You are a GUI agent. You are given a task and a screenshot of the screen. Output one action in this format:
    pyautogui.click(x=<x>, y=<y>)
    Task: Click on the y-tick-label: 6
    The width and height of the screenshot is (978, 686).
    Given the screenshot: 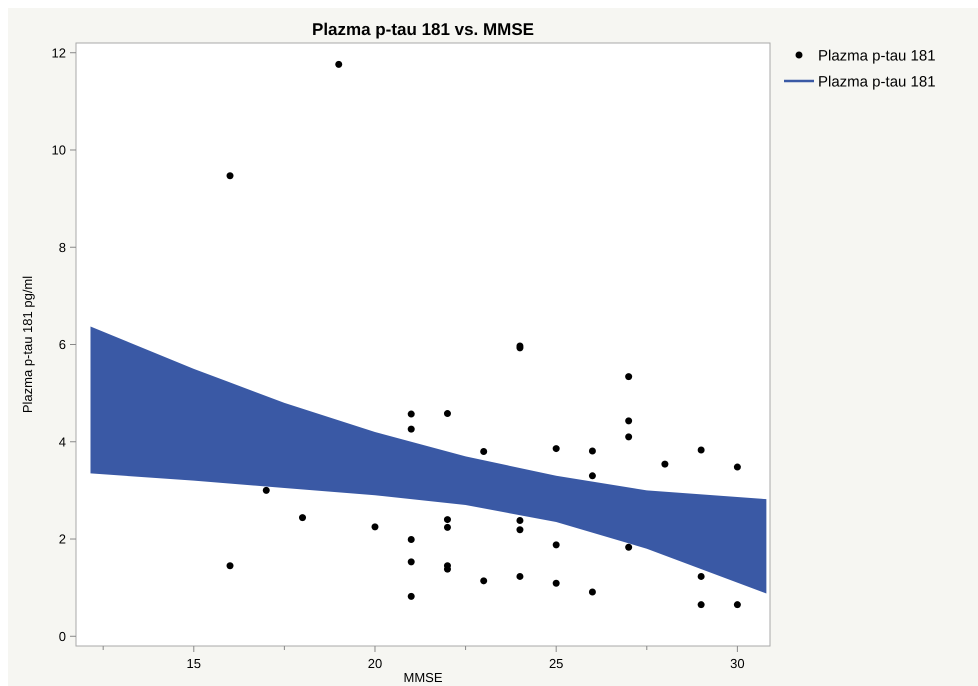 What is the action you would take?
    pyautogui.click(x=62, y=344)
    